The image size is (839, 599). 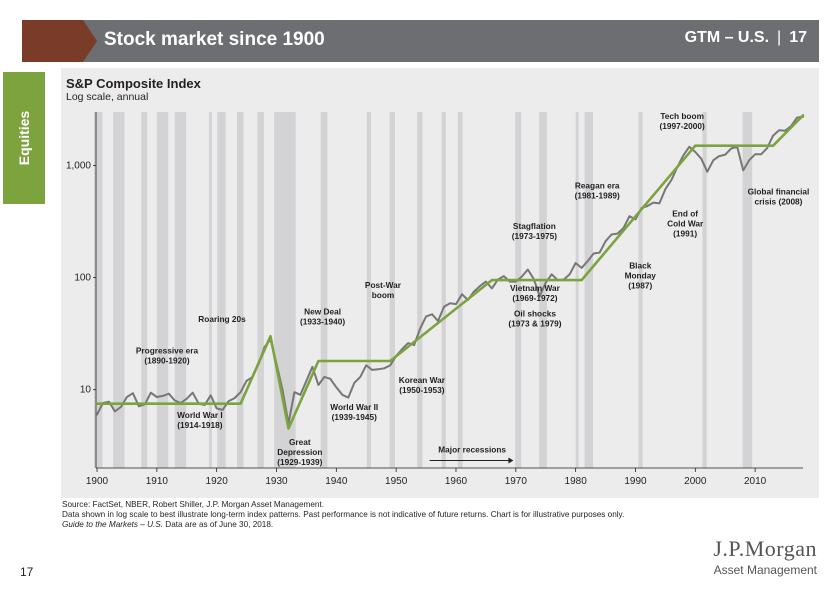 What do you see at coordinates (535, 293) in the screenshot?
I see `annotation-label: Vietnam War (1969-1972)` at bounding box center [535, 293].